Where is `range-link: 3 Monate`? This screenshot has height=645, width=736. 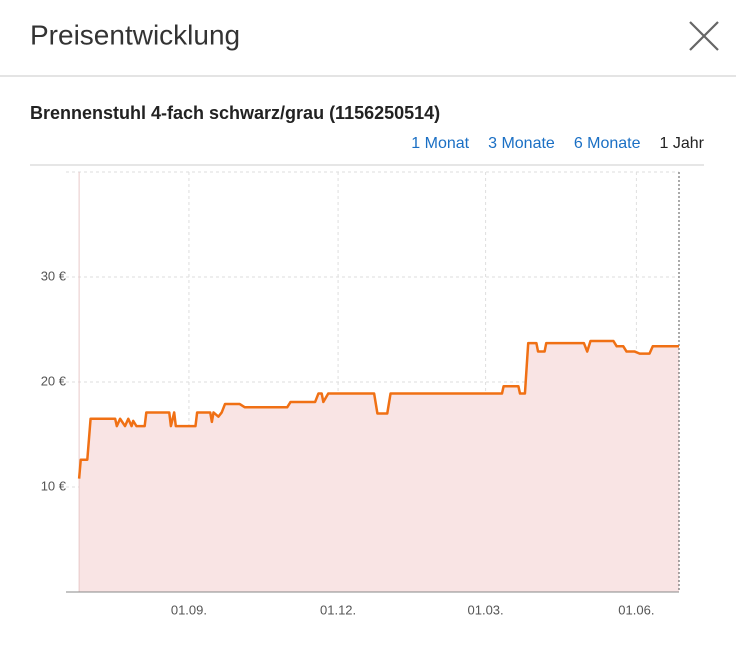 range-link: 3 Monate is located at coordinates (521, 143).